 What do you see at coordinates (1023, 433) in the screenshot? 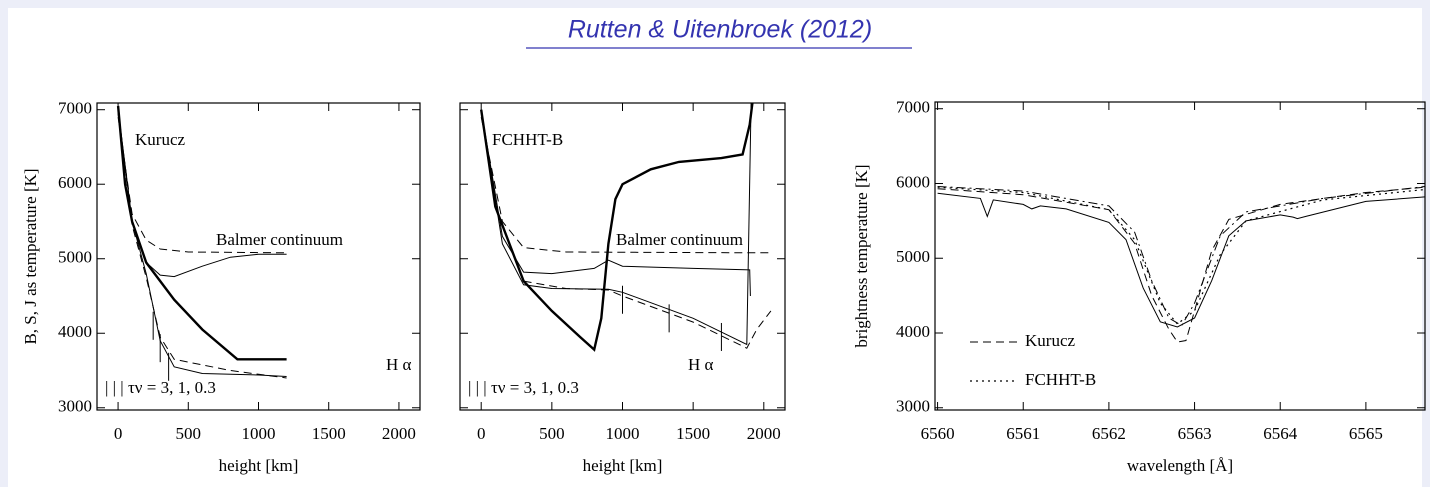
I see `x-tick-label: 6561` at bounding box center [1023, 433].